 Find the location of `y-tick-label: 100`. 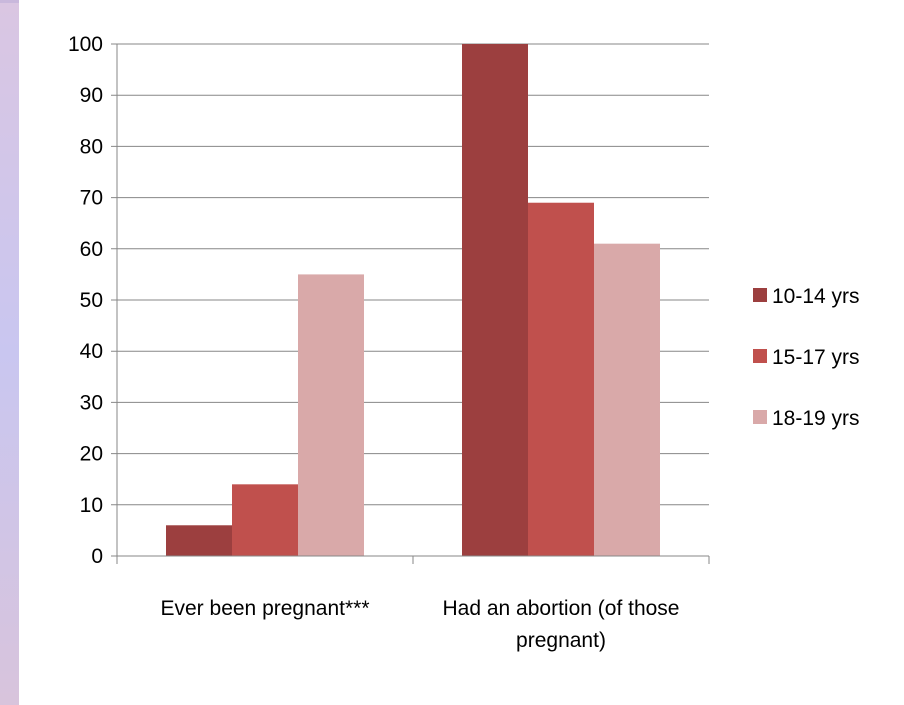

y-tick-label: 100 is located at coordinates (85, 44).